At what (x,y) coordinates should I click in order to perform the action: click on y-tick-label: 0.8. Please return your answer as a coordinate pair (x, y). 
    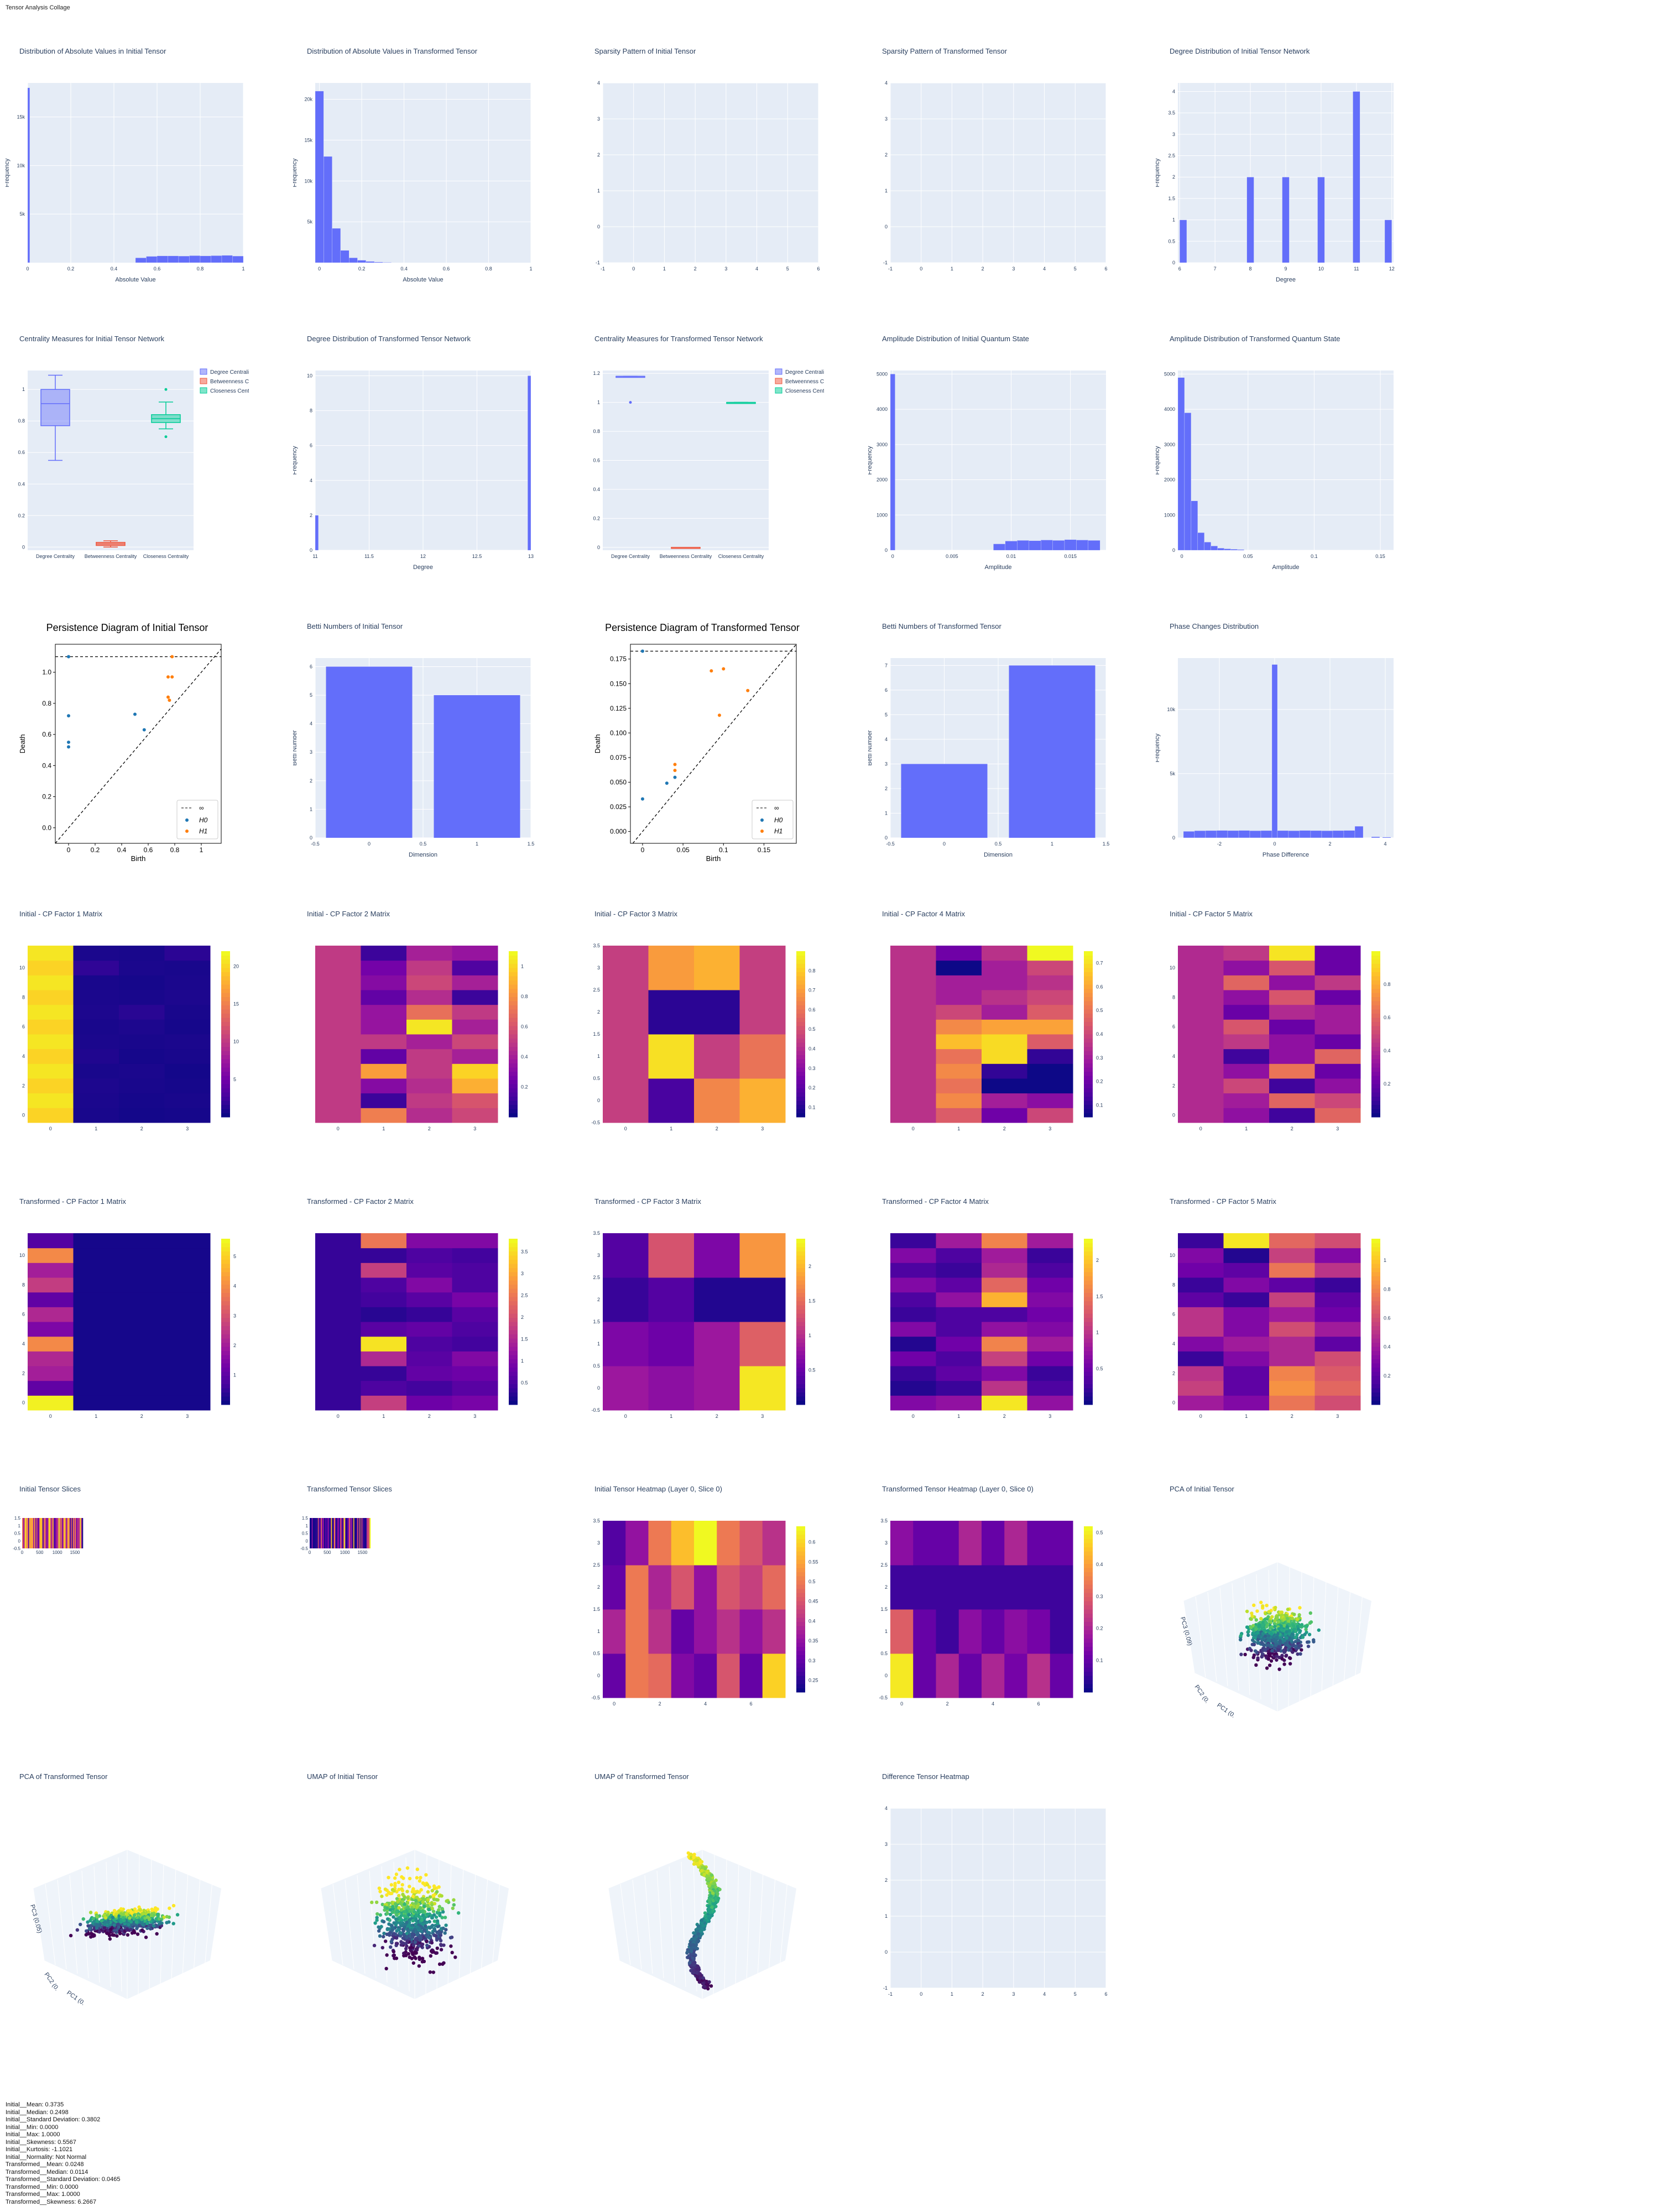
    Looking at the image, I should click on (46, 703).